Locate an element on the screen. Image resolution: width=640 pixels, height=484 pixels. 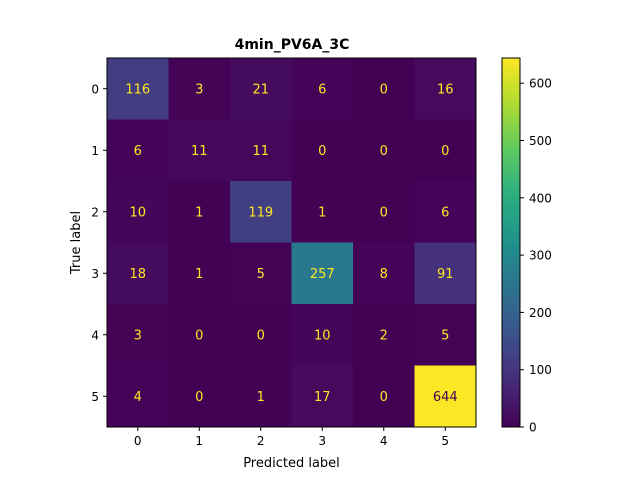
colorbar-tick-label: 400 is located at coordinates (540, 198).